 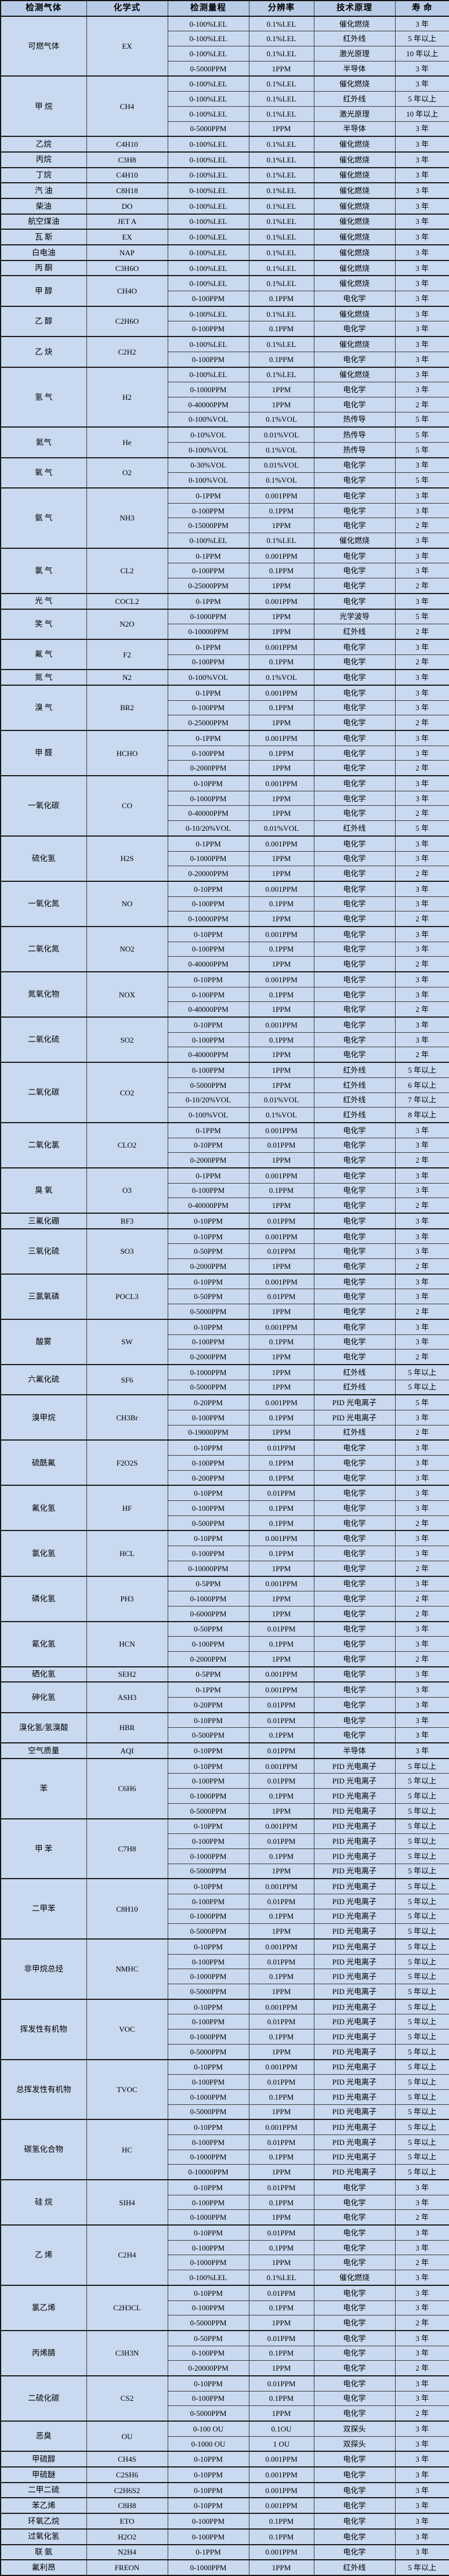 I want to click on gas-name-cell: 一氧化氮, so click(x=44, y=903).